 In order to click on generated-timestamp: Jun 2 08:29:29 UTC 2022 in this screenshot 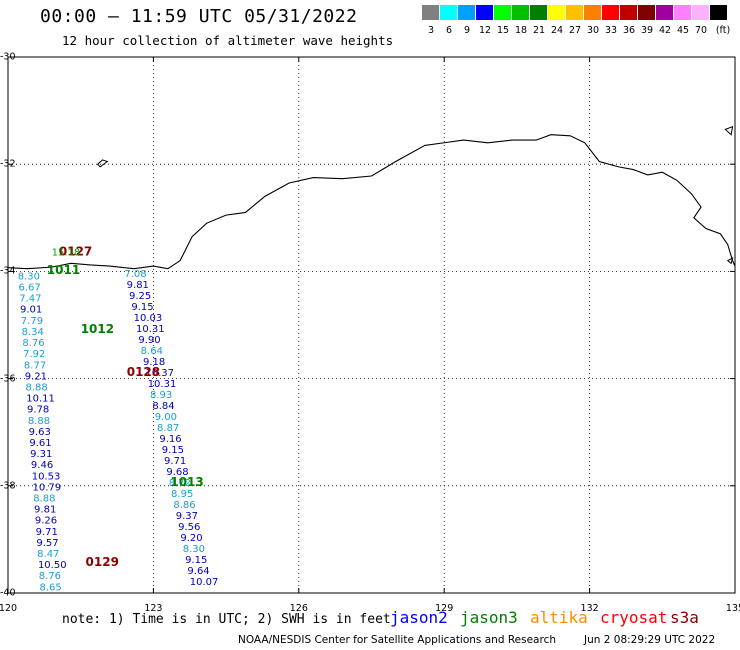, I will do `click(650, 640)`.